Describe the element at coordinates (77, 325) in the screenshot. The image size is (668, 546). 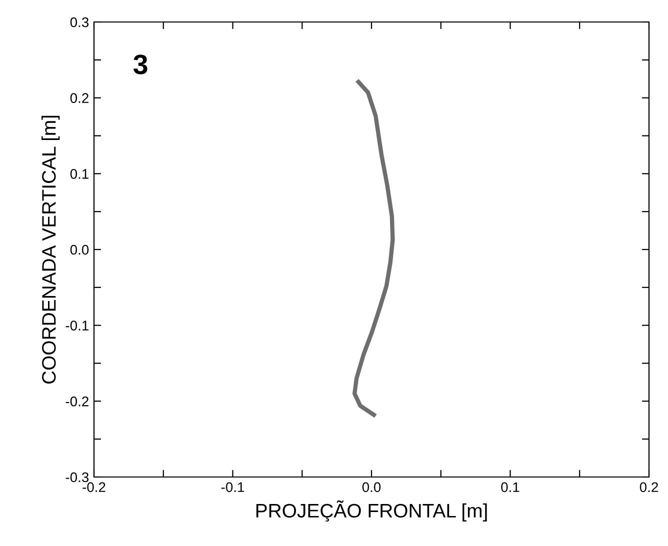
I see `y-tick-label: -0.1` at that location.